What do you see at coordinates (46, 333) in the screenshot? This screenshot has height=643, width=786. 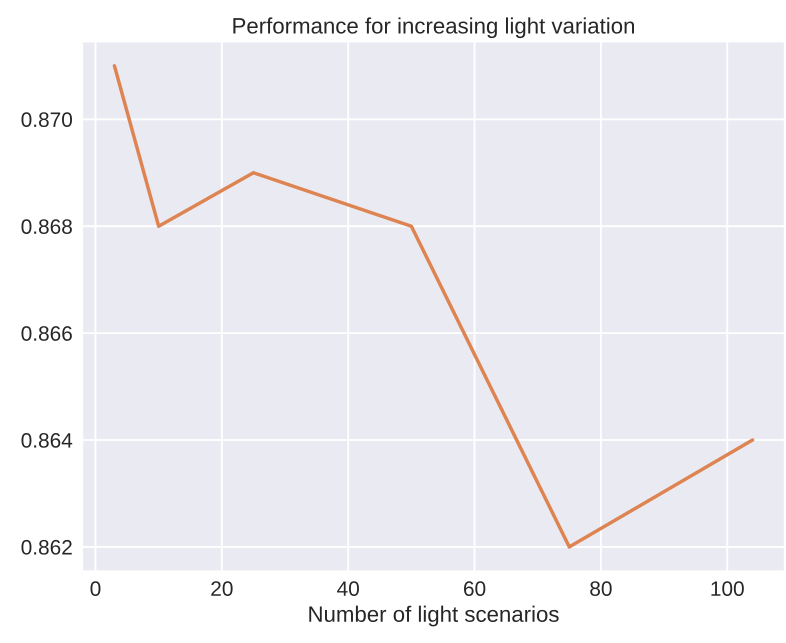 I see `y-tick-label: 0.866` at bounding box center [46, 333].